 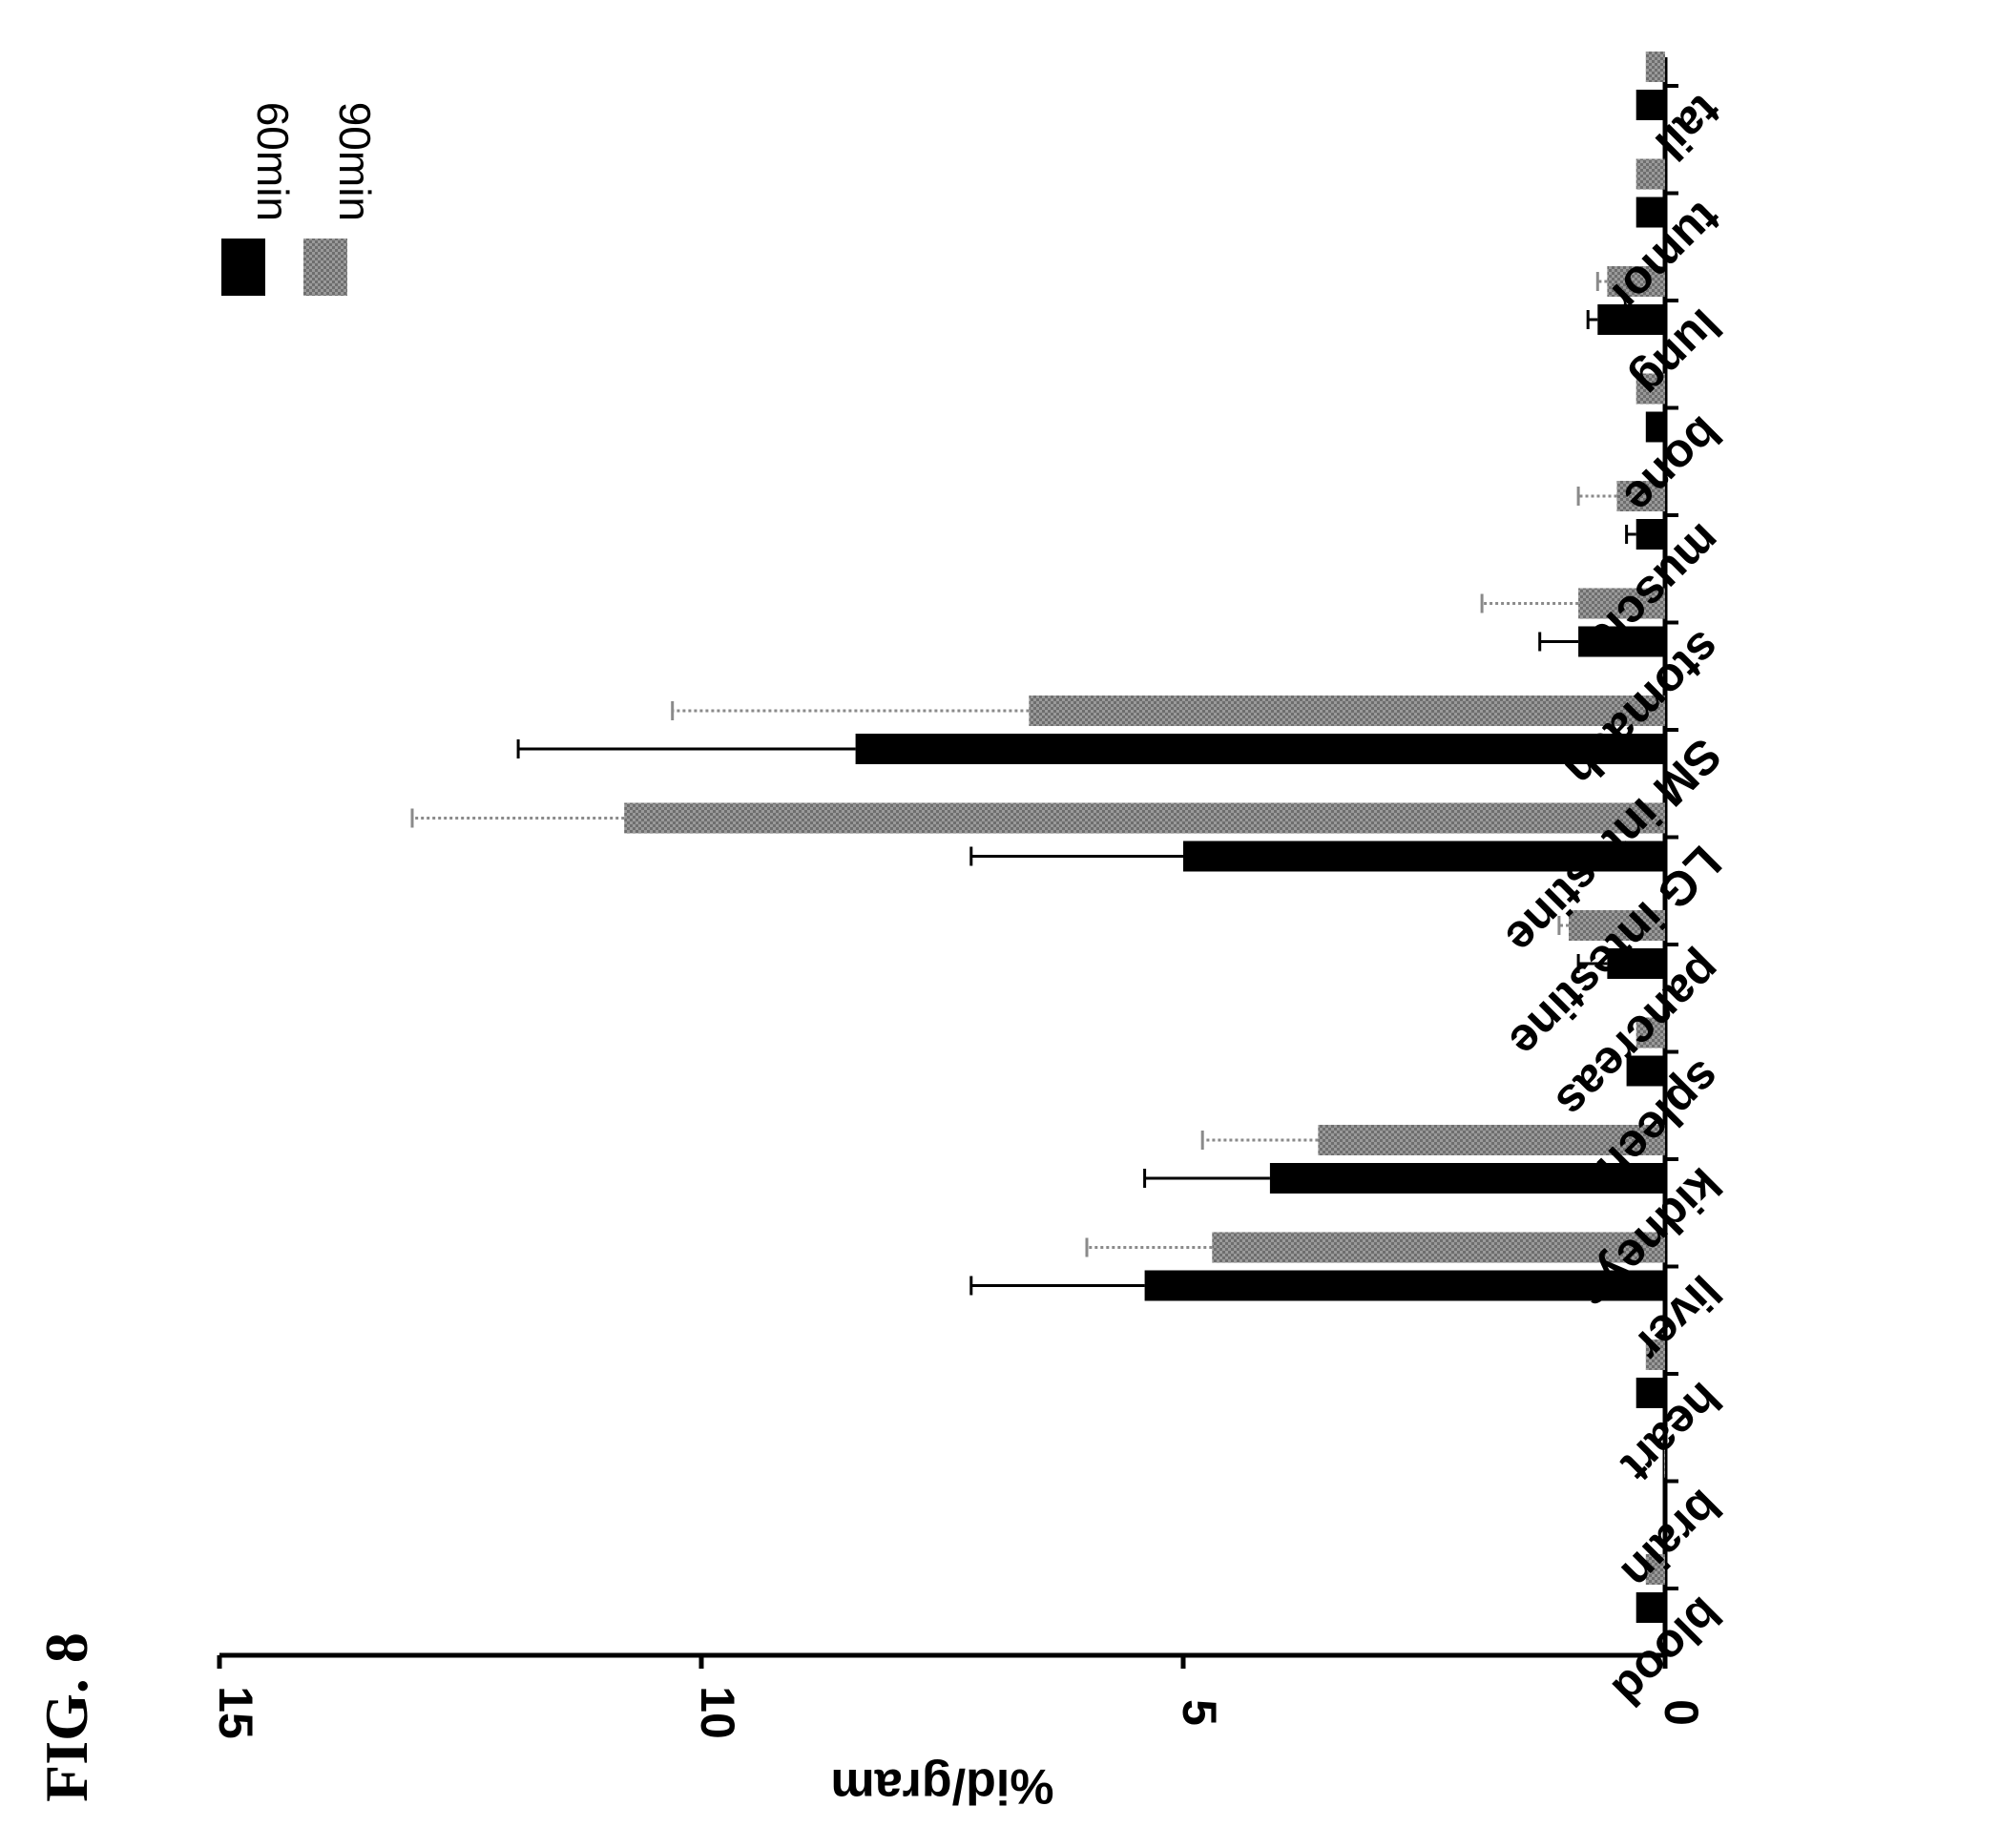 I want to click on bar-60min-pancreas, so click(x=1636, y=963).